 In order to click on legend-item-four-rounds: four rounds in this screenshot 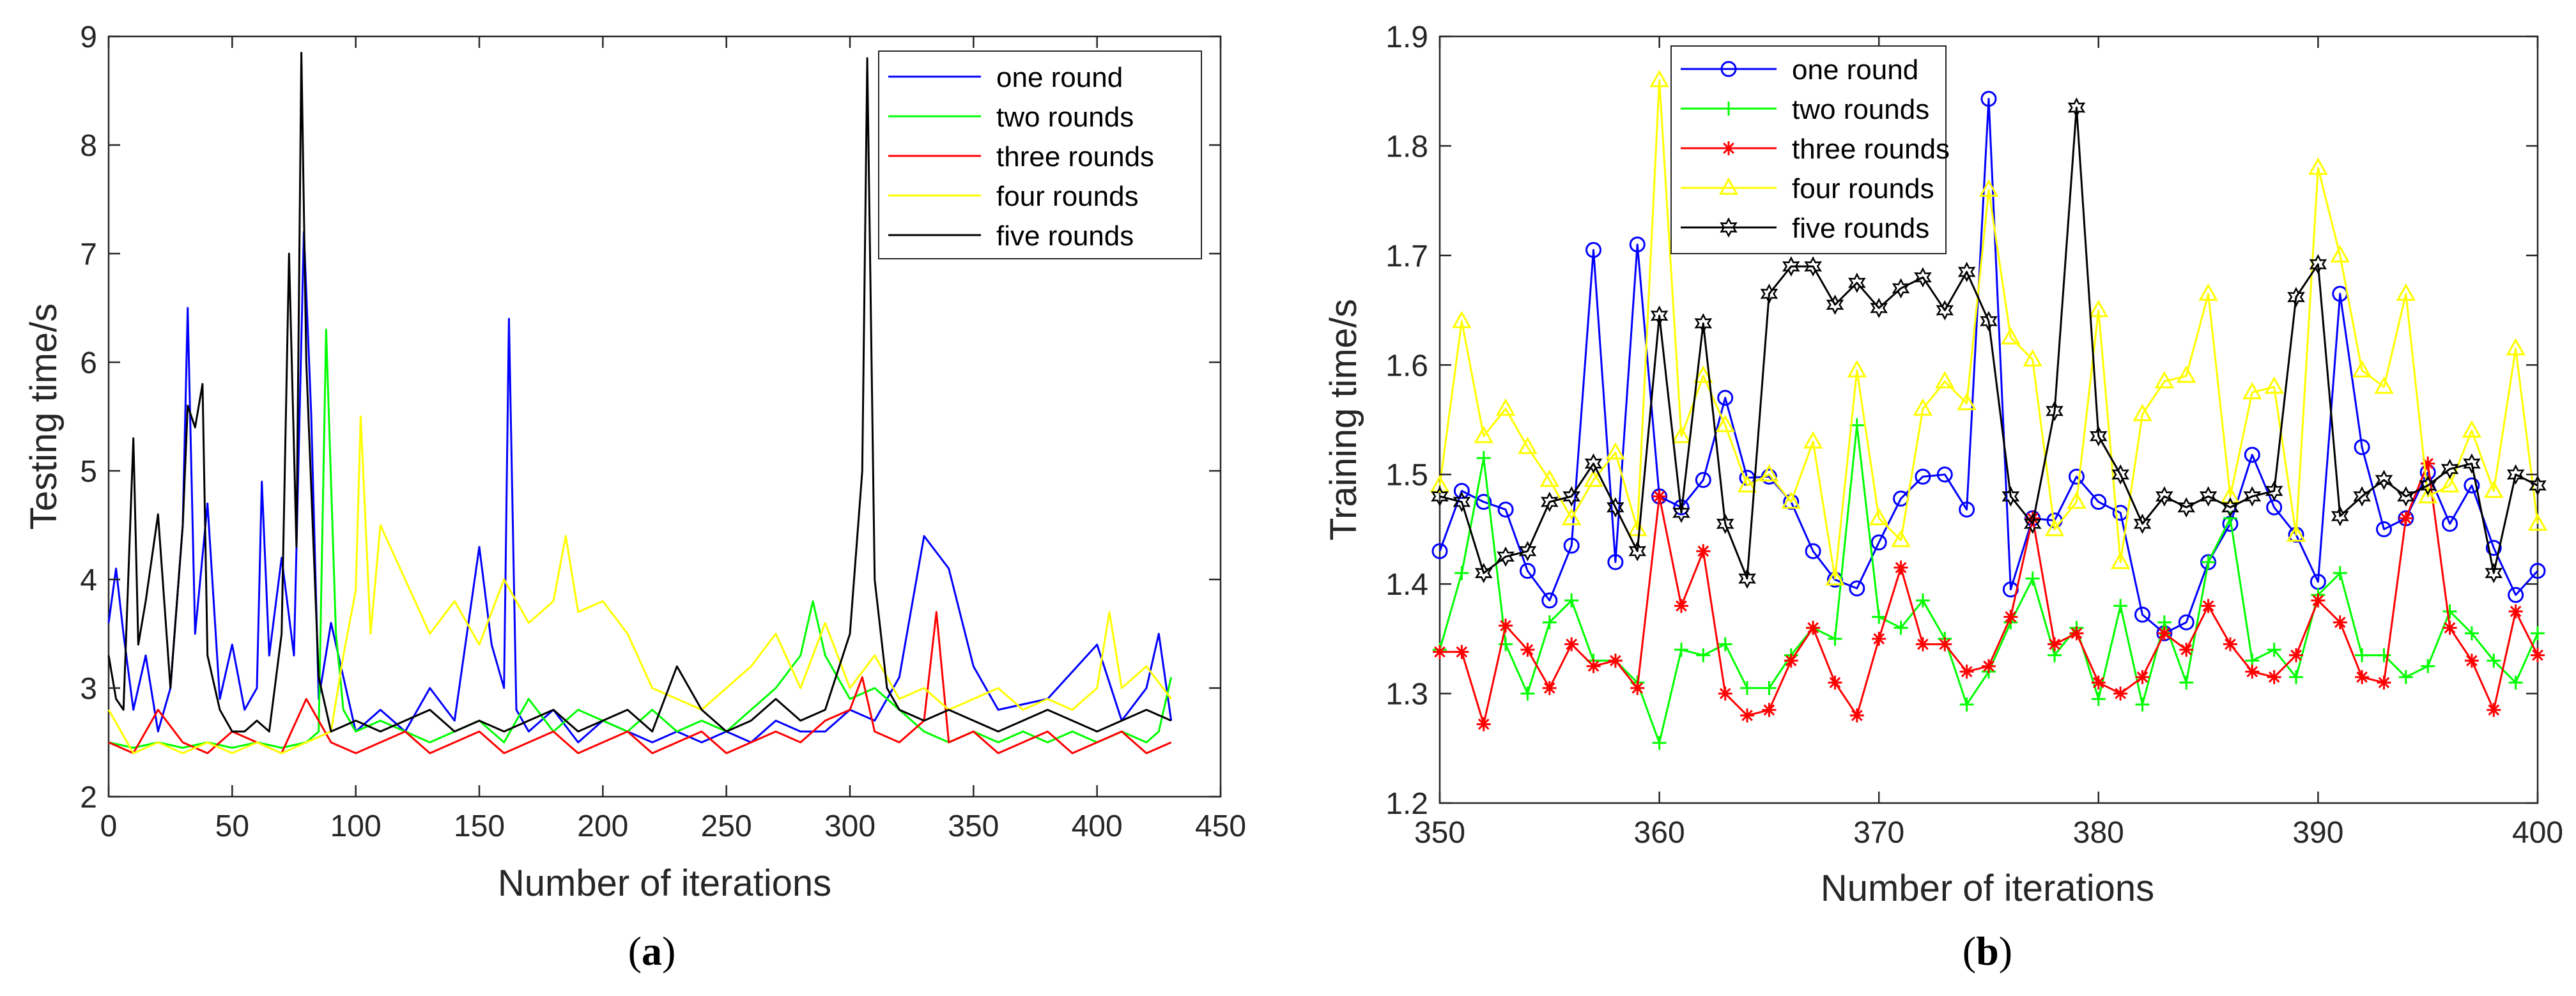, I will do `click(1807, 188)`.